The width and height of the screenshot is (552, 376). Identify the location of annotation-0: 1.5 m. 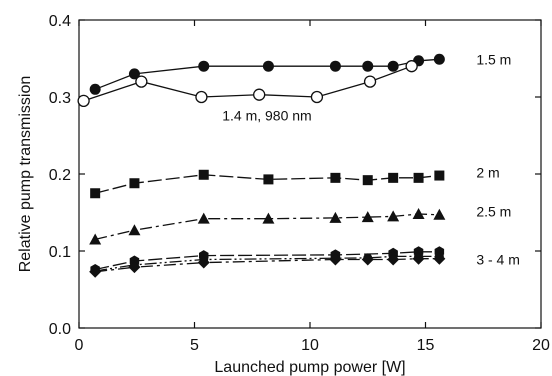
(493, 59).